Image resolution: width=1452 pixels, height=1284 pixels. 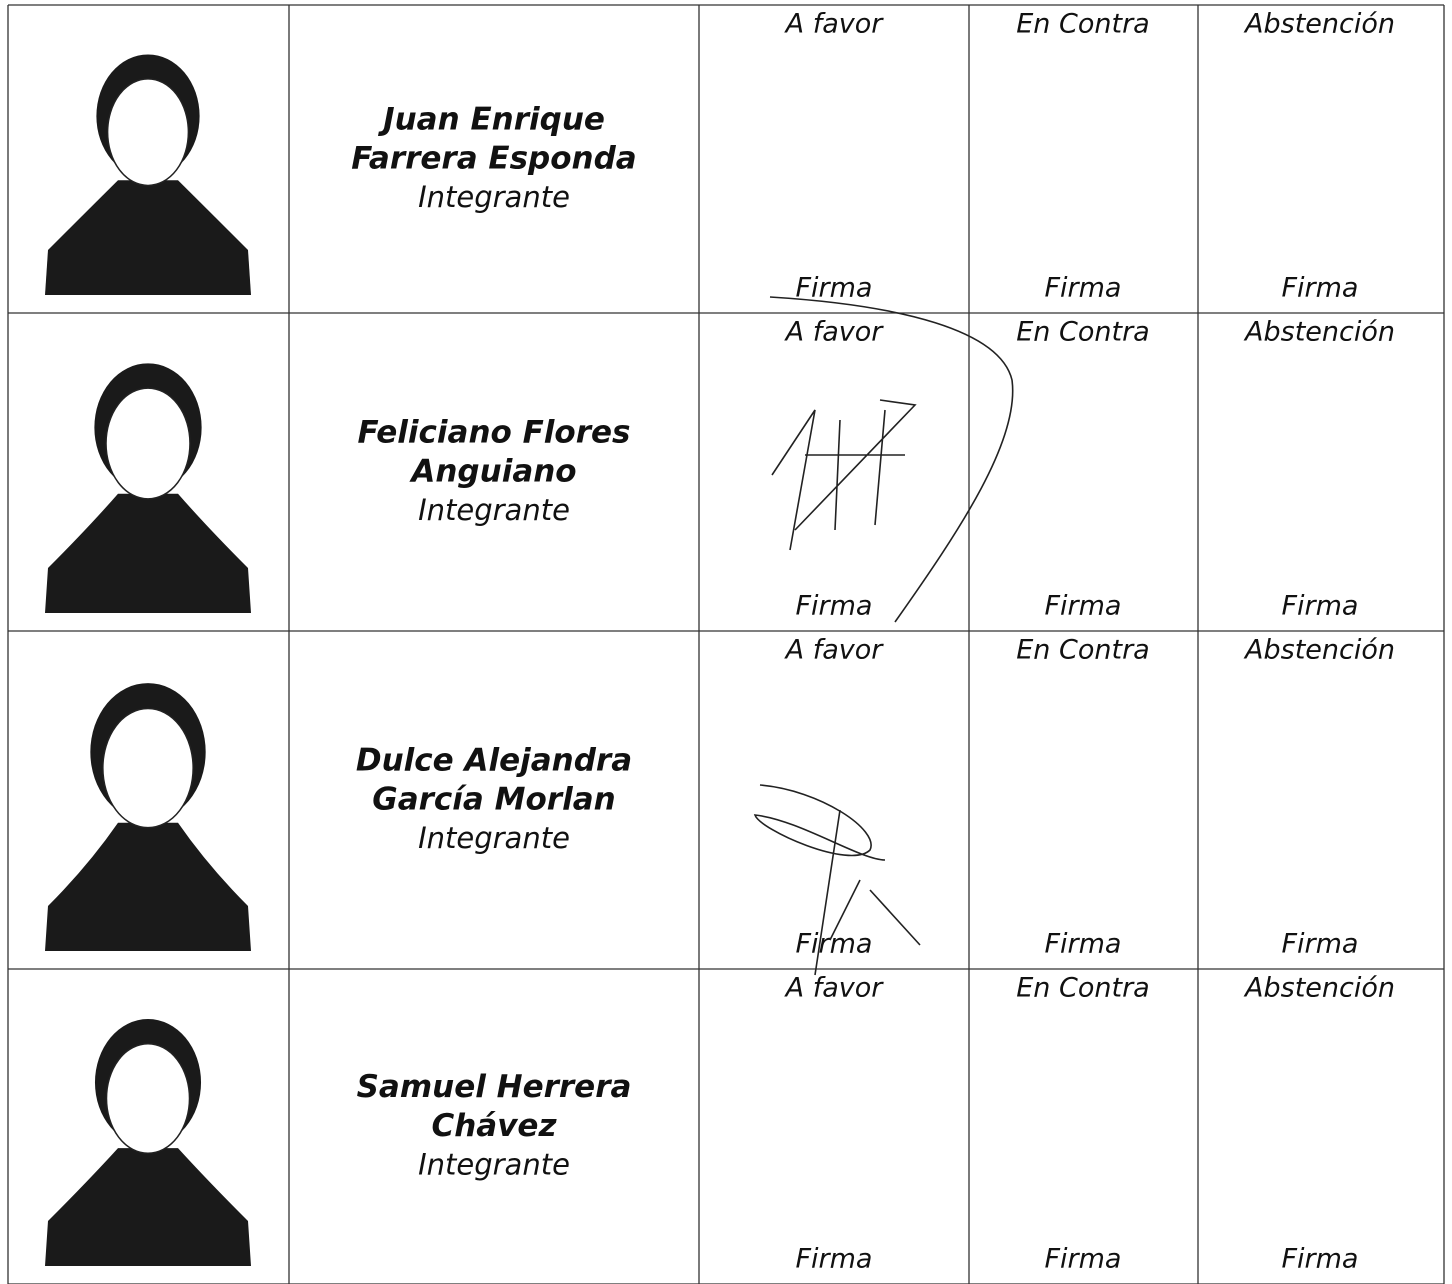 What do you see at coordinates (493, 800) in the screenshot?
I see `member-name: García Morlan` at bounding box center [493, 800].